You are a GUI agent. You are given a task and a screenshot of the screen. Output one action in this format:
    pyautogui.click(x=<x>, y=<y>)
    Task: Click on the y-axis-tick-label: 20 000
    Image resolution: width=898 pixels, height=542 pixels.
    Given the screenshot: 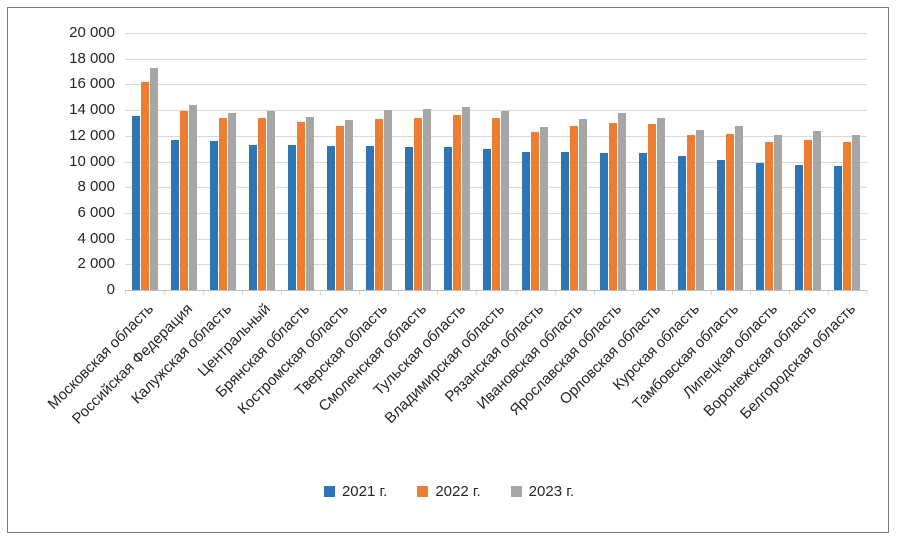 What is the action you would take?
    pyautogui.click(x=92, y=32)
    